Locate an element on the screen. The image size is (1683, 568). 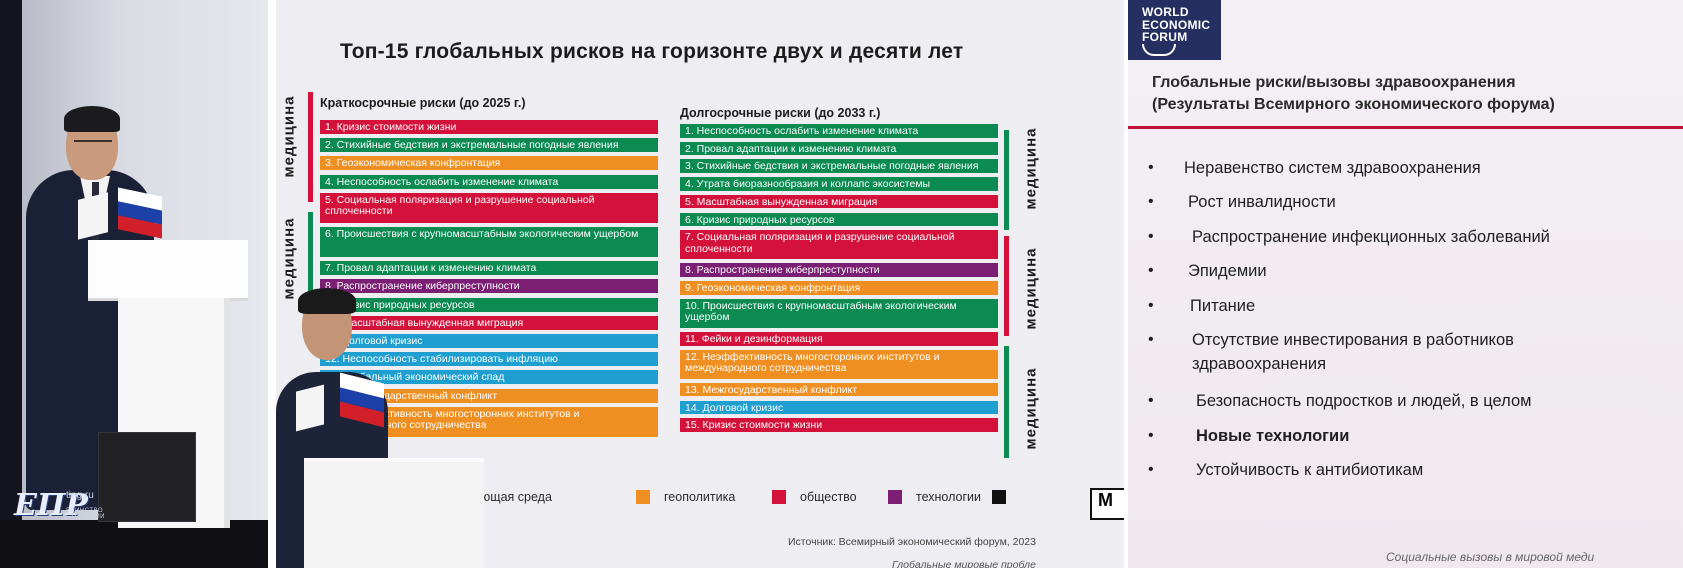
wef-title-line-1: Глобальные риски/вызовы здравоохранения is located at coordinates (1334, 82).